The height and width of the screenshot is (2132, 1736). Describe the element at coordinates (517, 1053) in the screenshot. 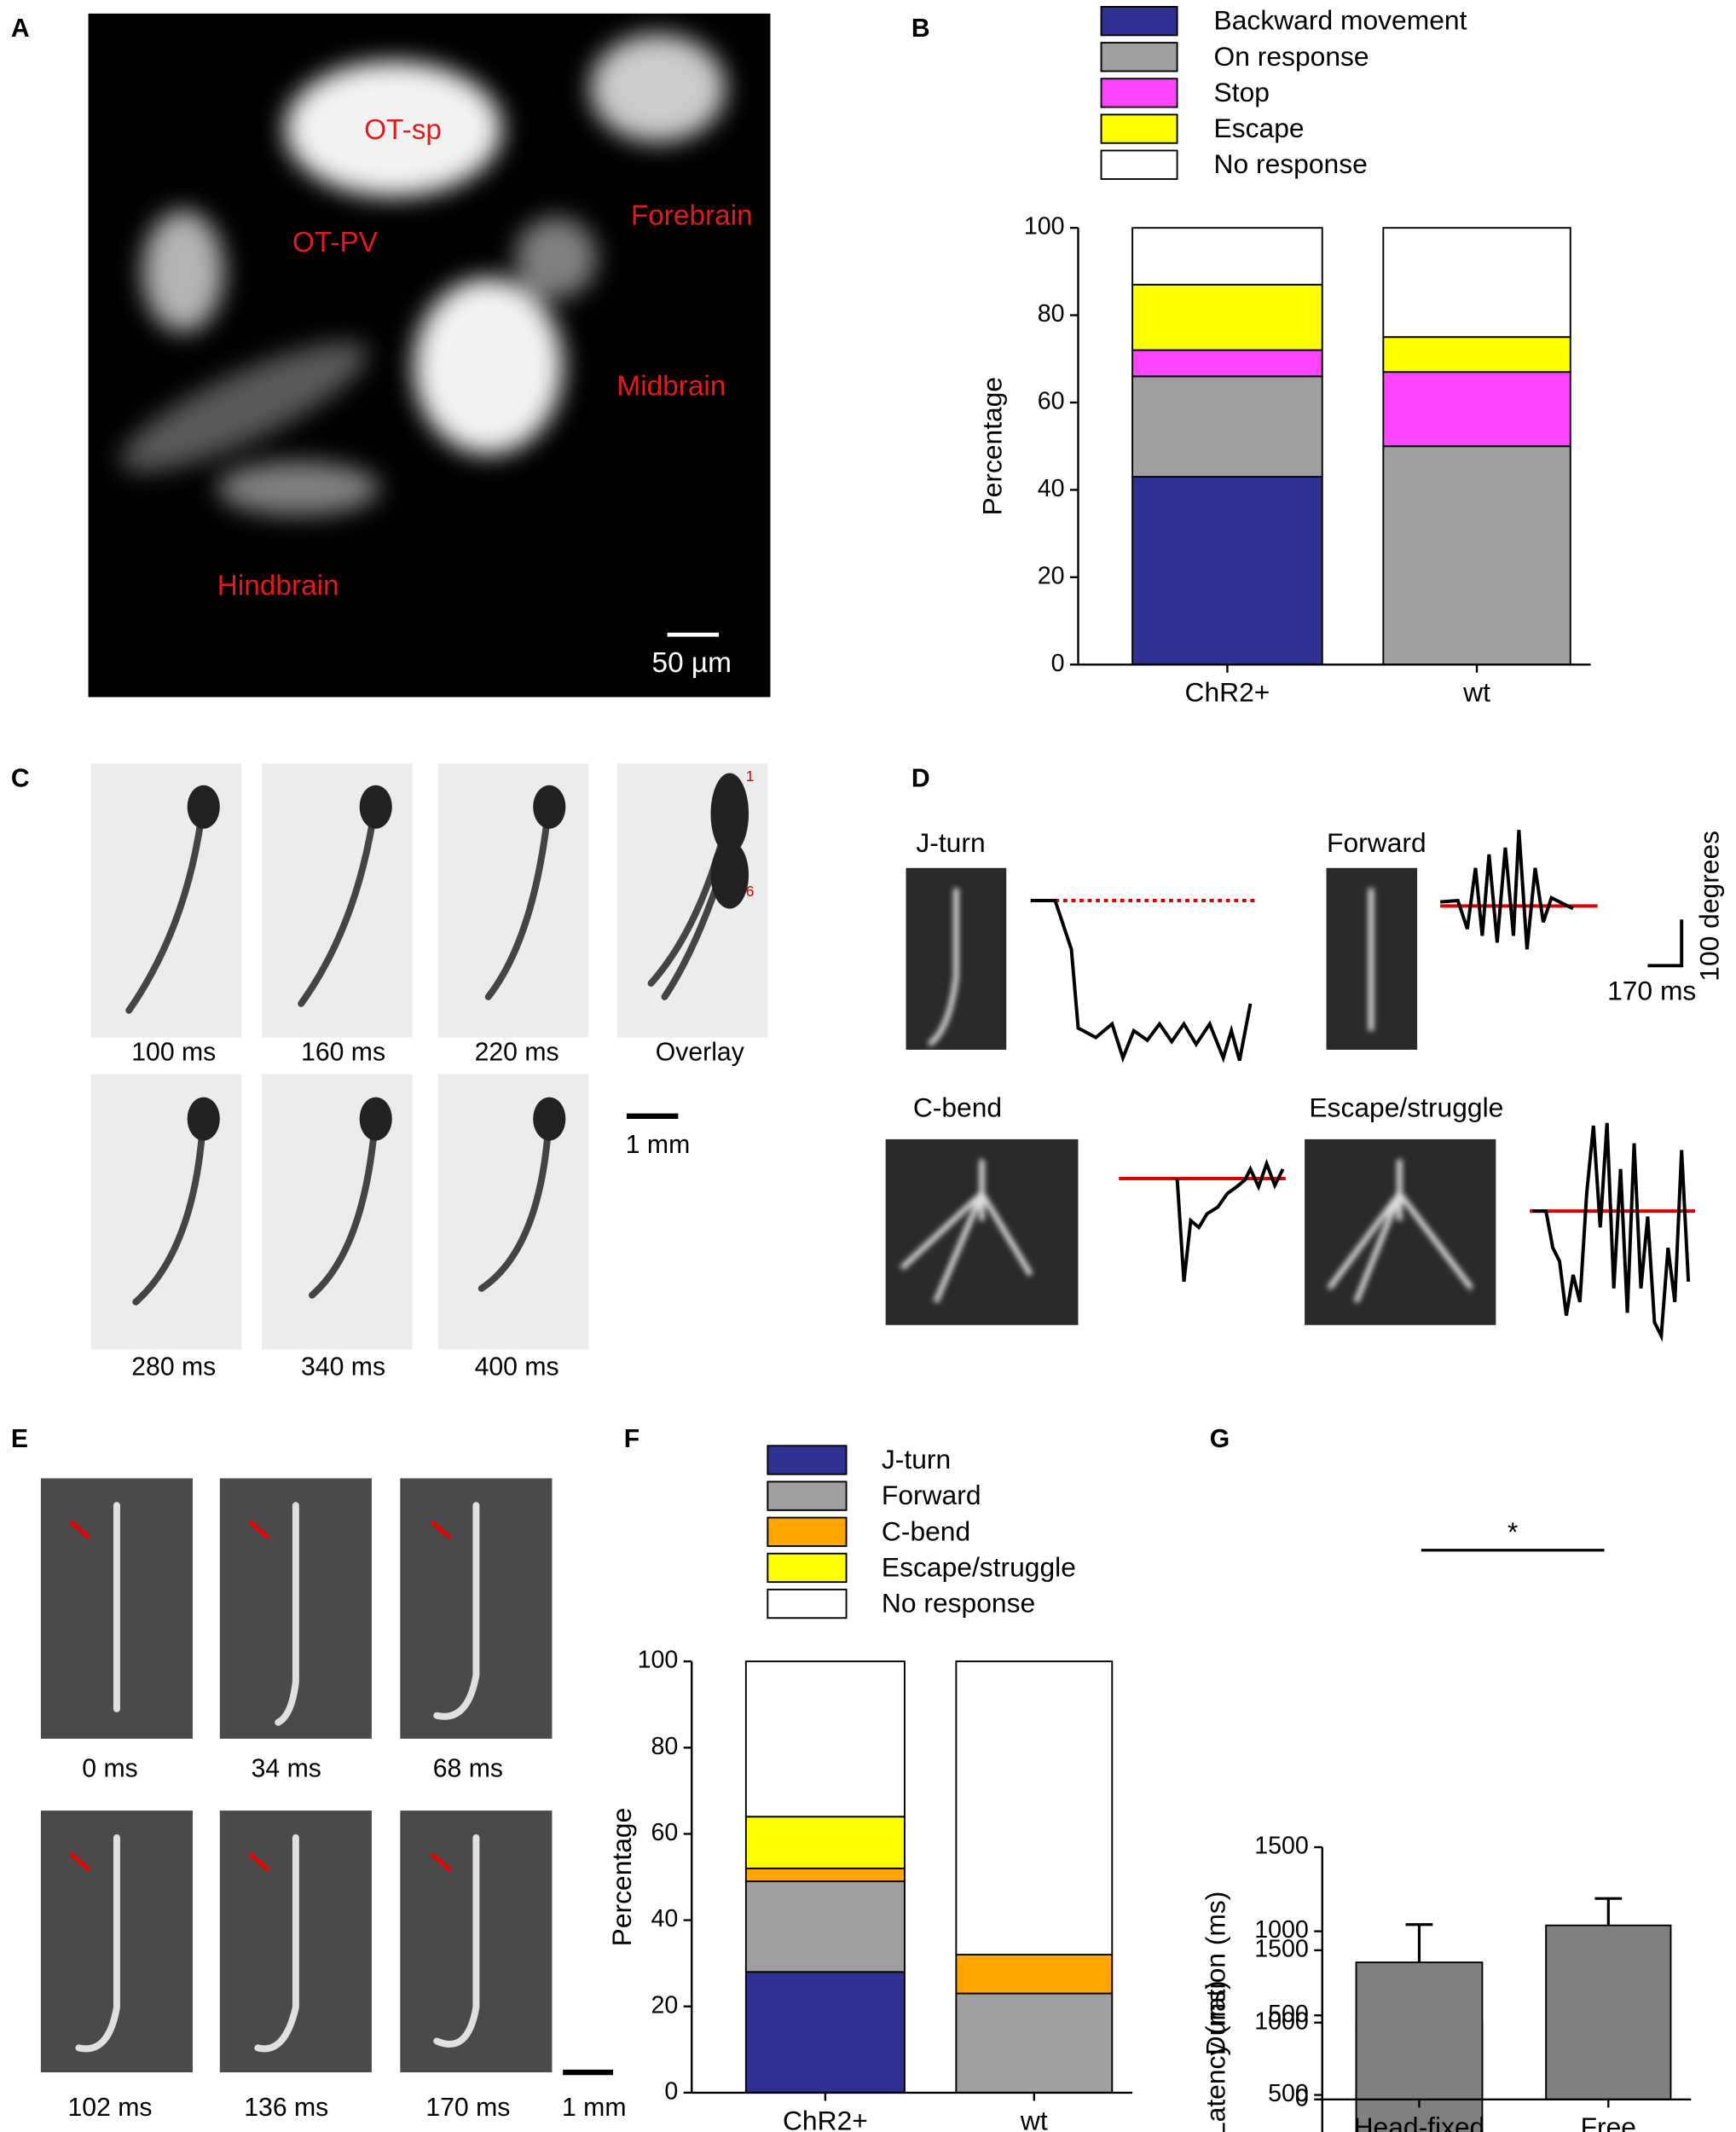

I see `frame-caption: 220 ms` at that location.